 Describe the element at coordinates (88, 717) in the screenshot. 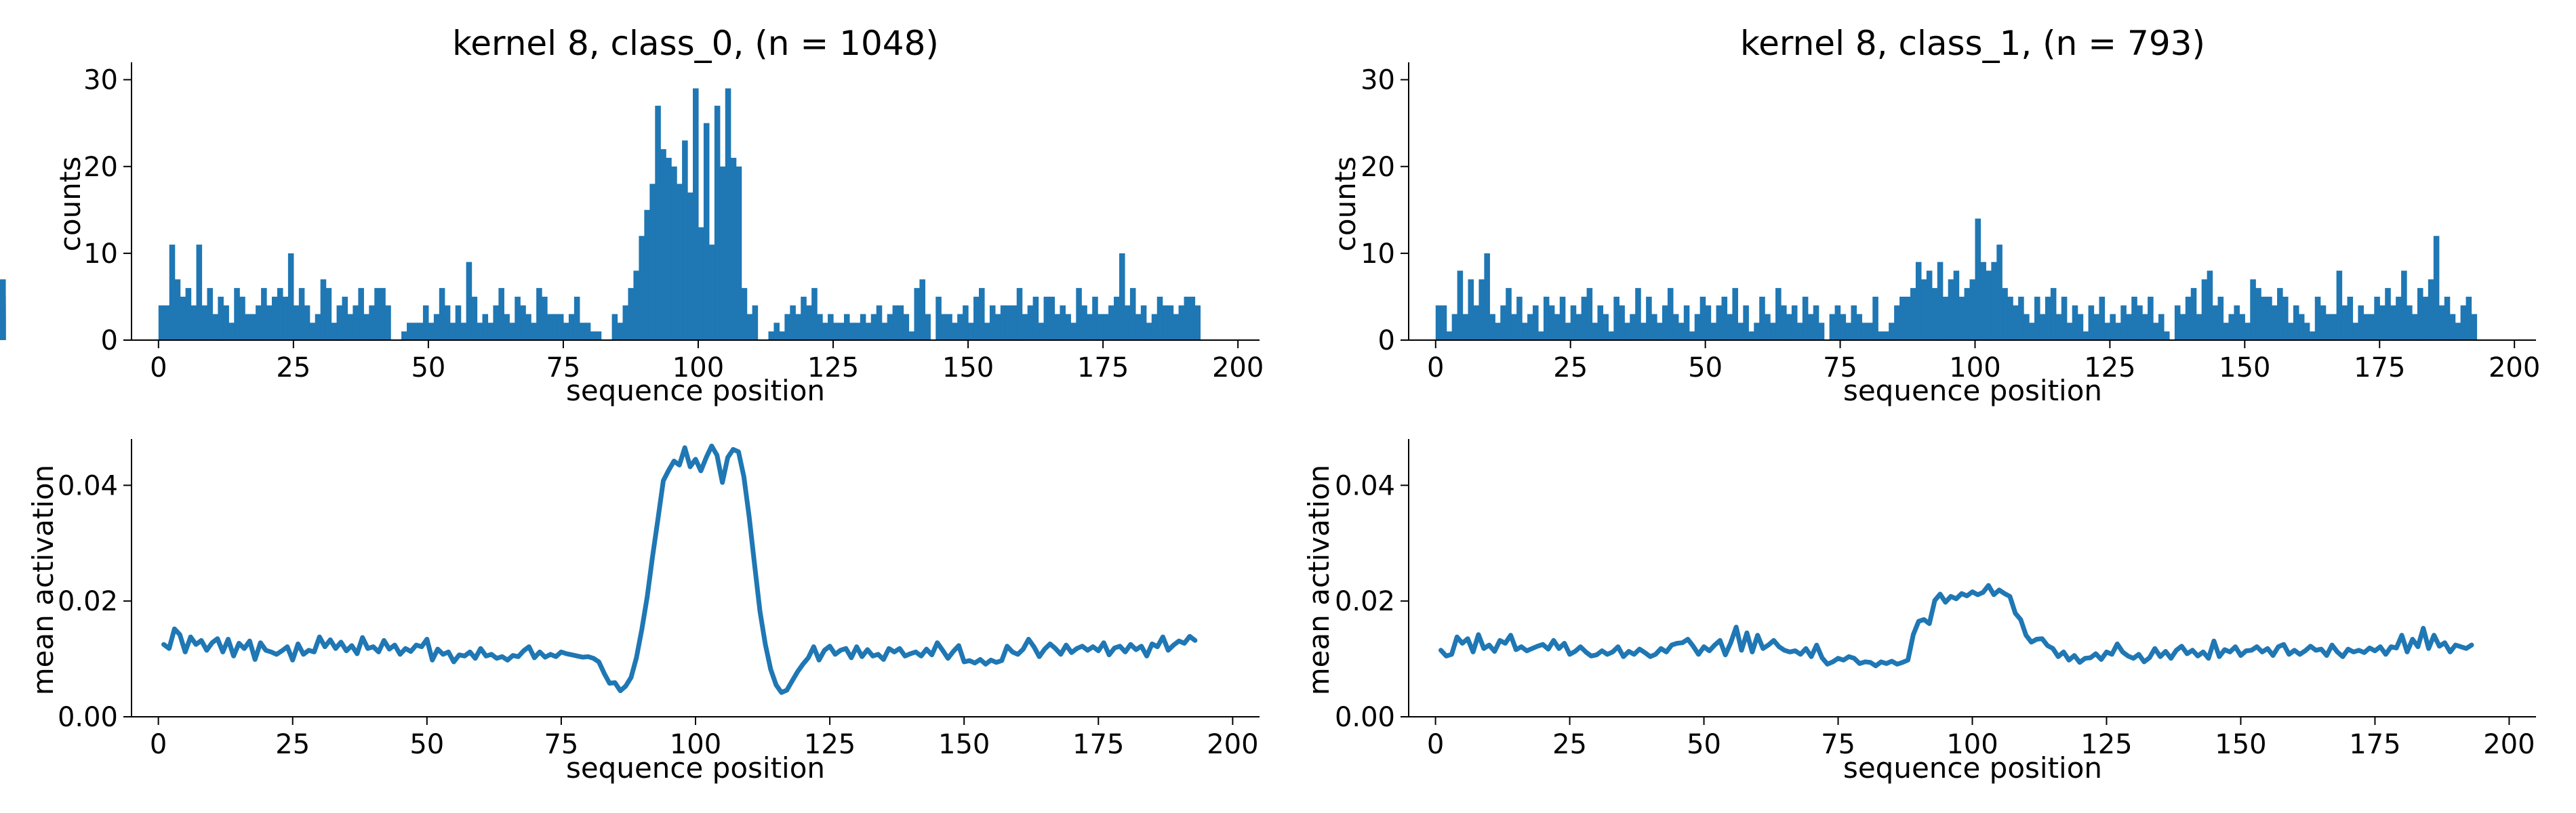

I see `y-tick-label: 0.00` at that location.